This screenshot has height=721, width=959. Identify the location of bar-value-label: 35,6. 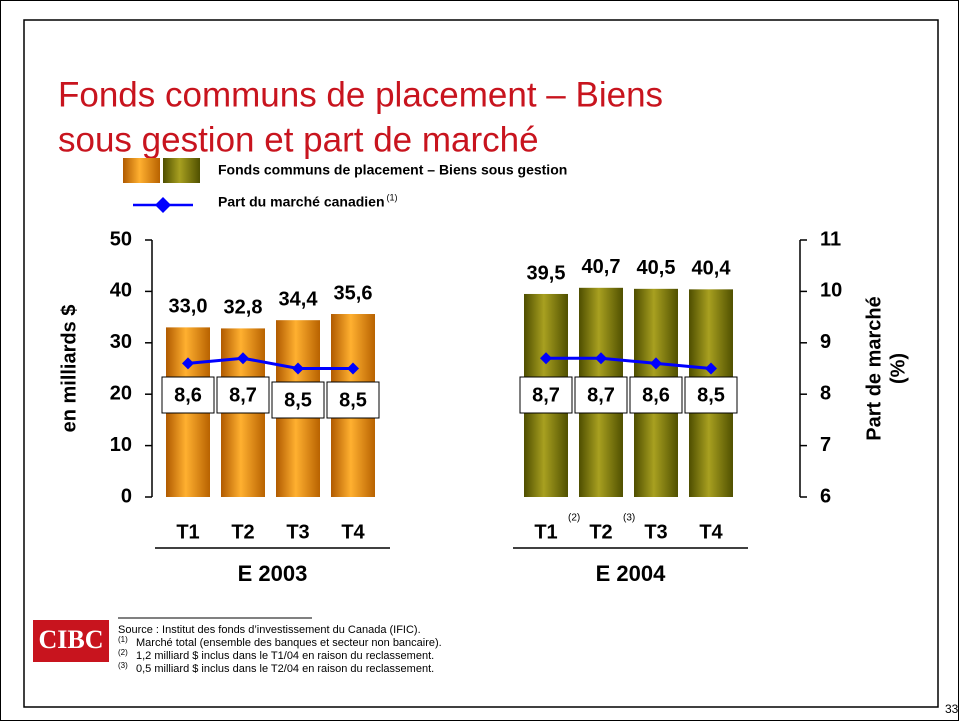
(353, 293).